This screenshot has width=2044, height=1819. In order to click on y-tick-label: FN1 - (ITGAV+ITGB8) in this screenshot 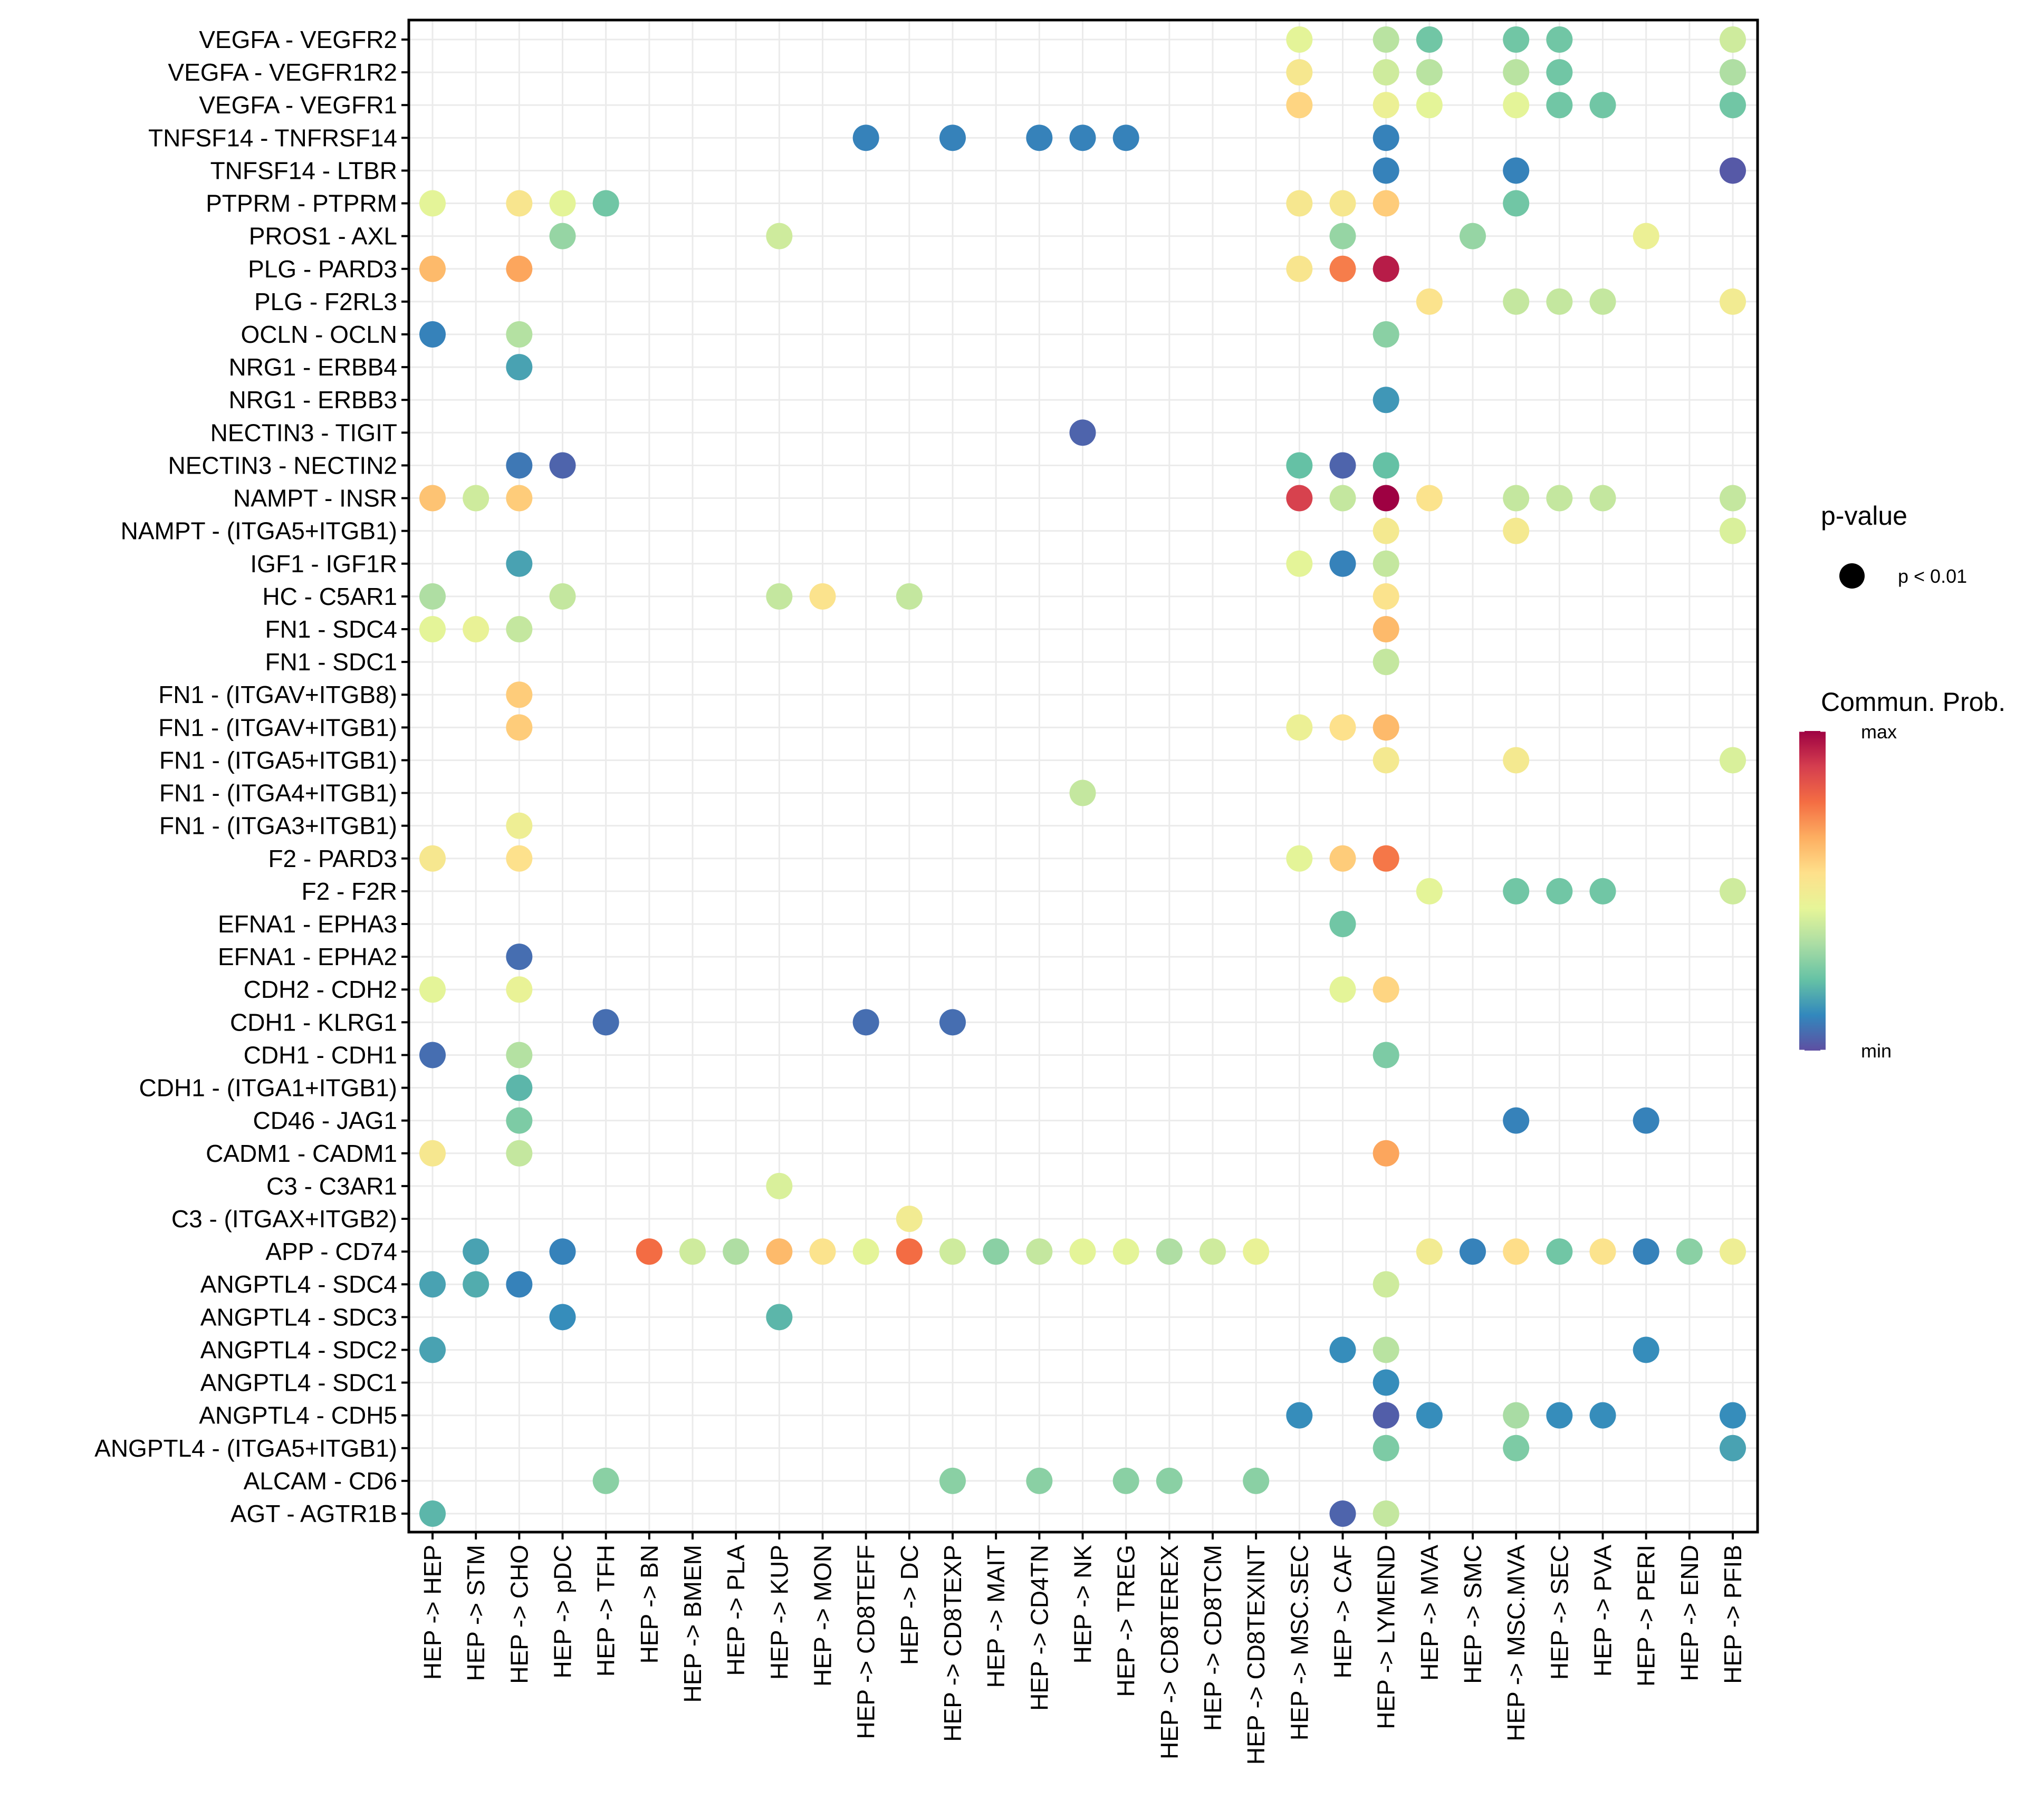, I will do `click(278, 694)`.